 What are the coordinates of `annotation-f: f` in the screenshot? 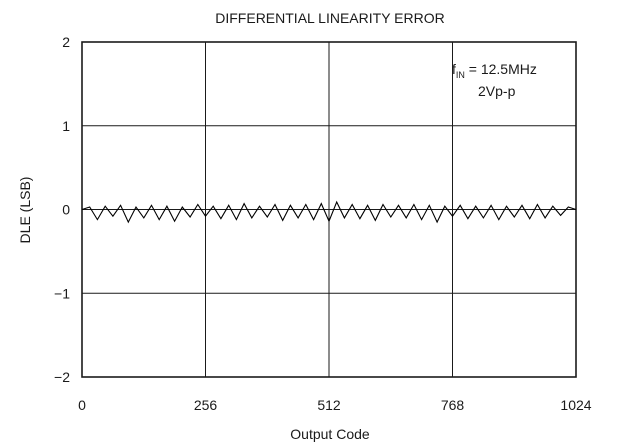 It's located at (454, 69).